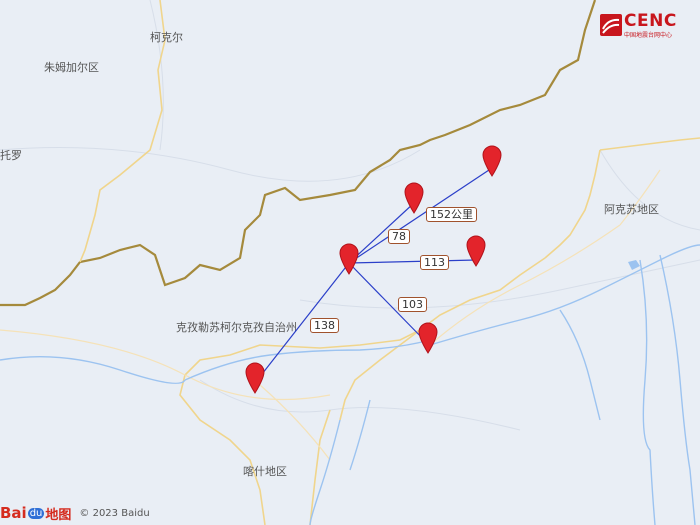 This screenshot has width=700, height=525. Describe the element at coordinates (265, 471) in the screenshot. I see `place-label-kashi: 喀什地区` at that location.